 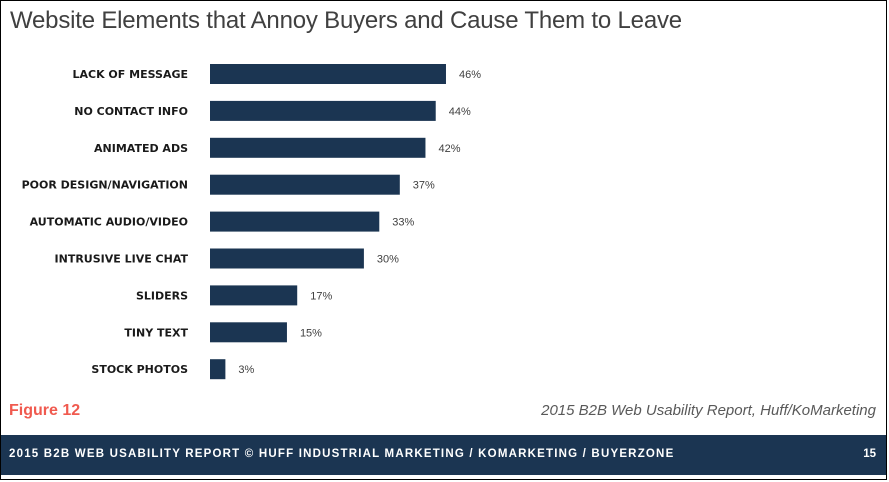 What do you see at coordinates (141, 148) in the screenshot?
I see `category-label: ANIMATED ADS` at bounding box center [141, 148].